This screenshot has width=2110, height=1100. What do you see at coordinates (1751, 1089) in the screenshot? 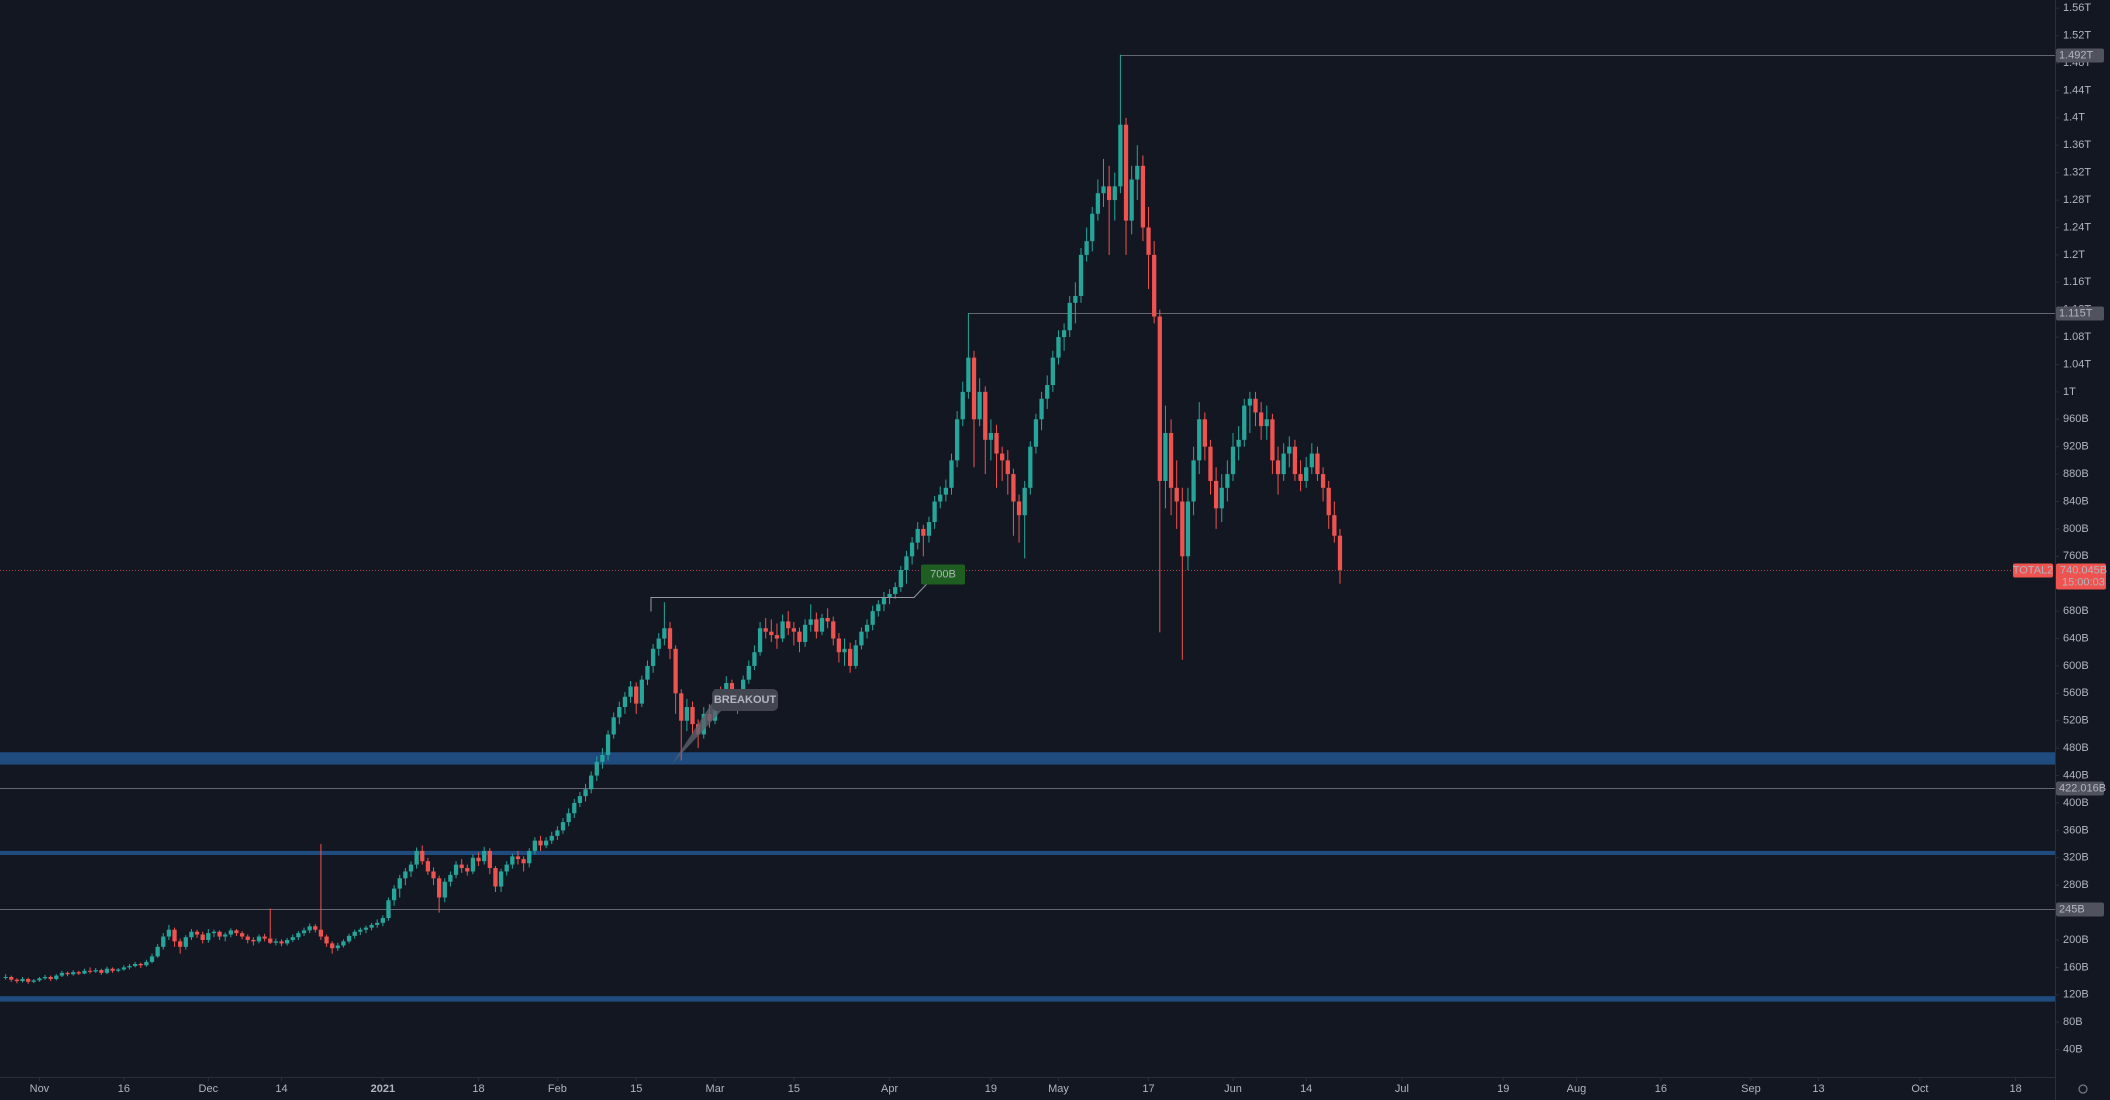
I see `x-tick-label: Sep` at bounding box center [1751, 1089].